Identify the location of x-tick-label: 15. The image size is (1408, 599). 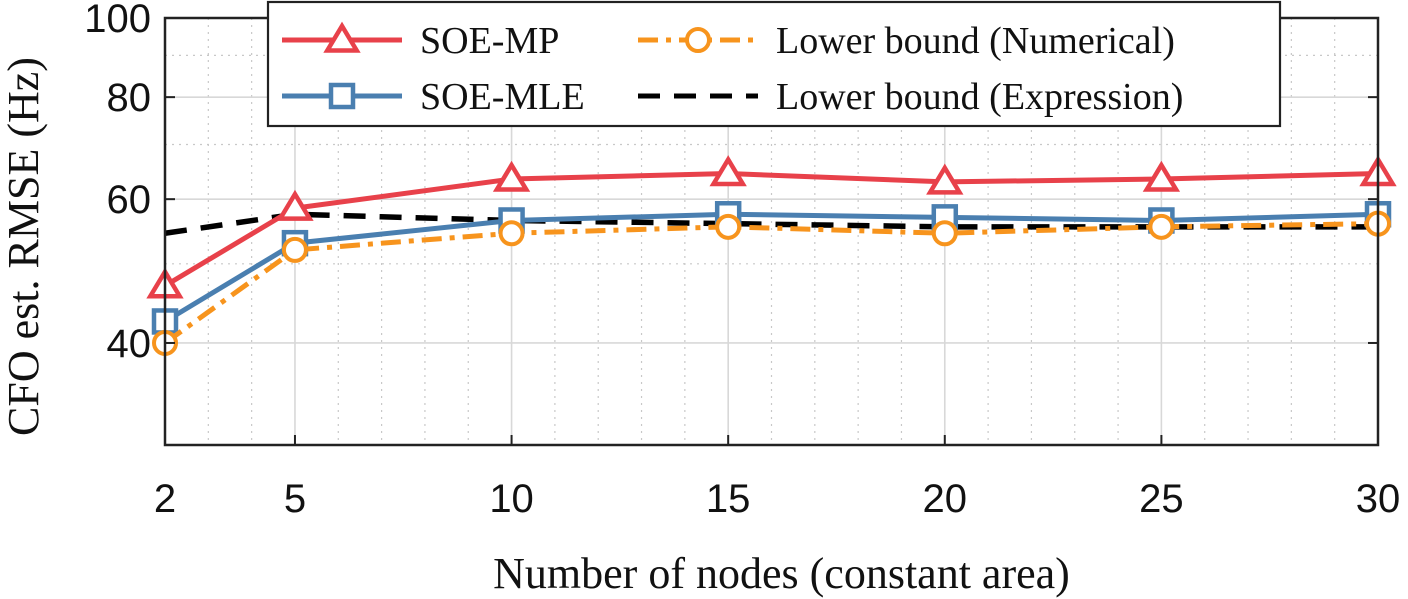
(728, 499).